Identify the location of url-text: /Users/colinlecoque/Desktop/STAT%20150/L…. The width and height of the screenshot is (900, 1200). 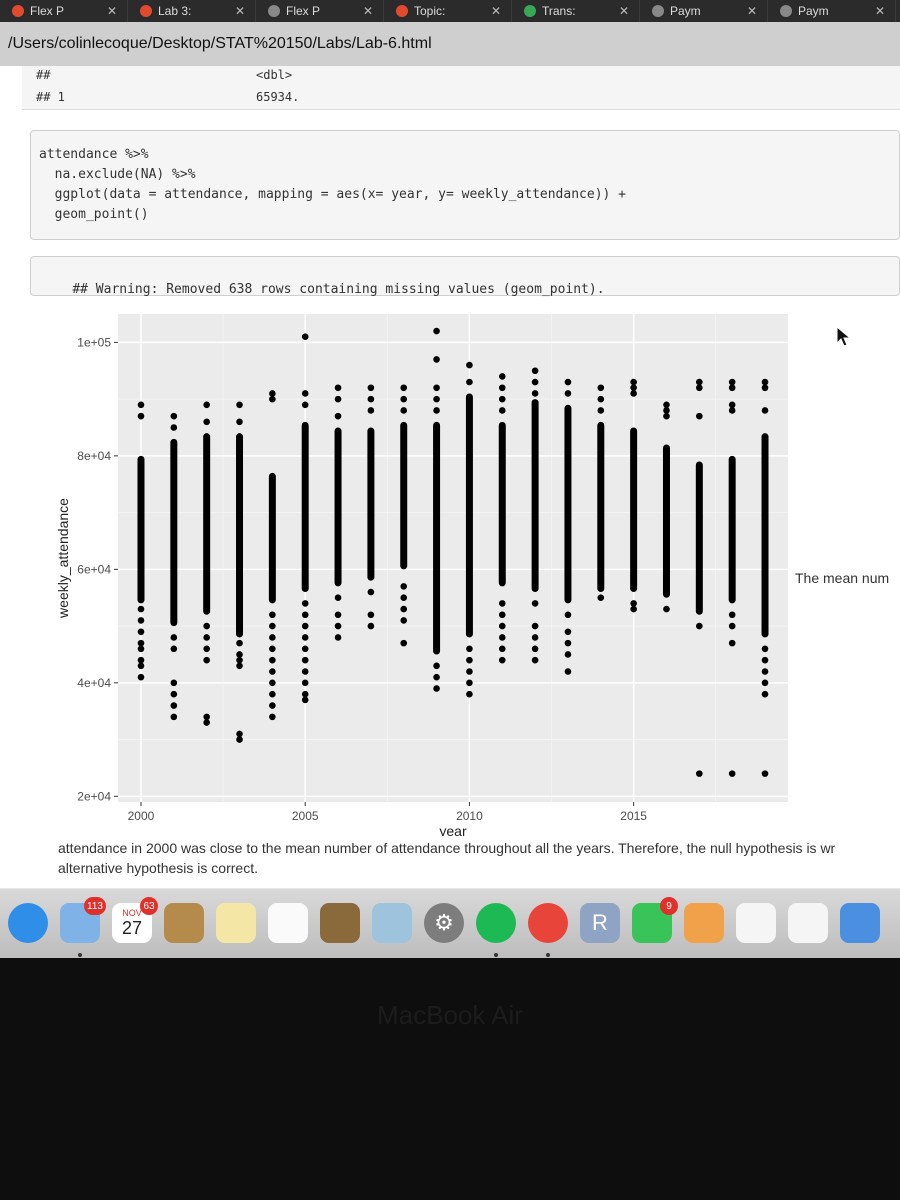
(220, 43).